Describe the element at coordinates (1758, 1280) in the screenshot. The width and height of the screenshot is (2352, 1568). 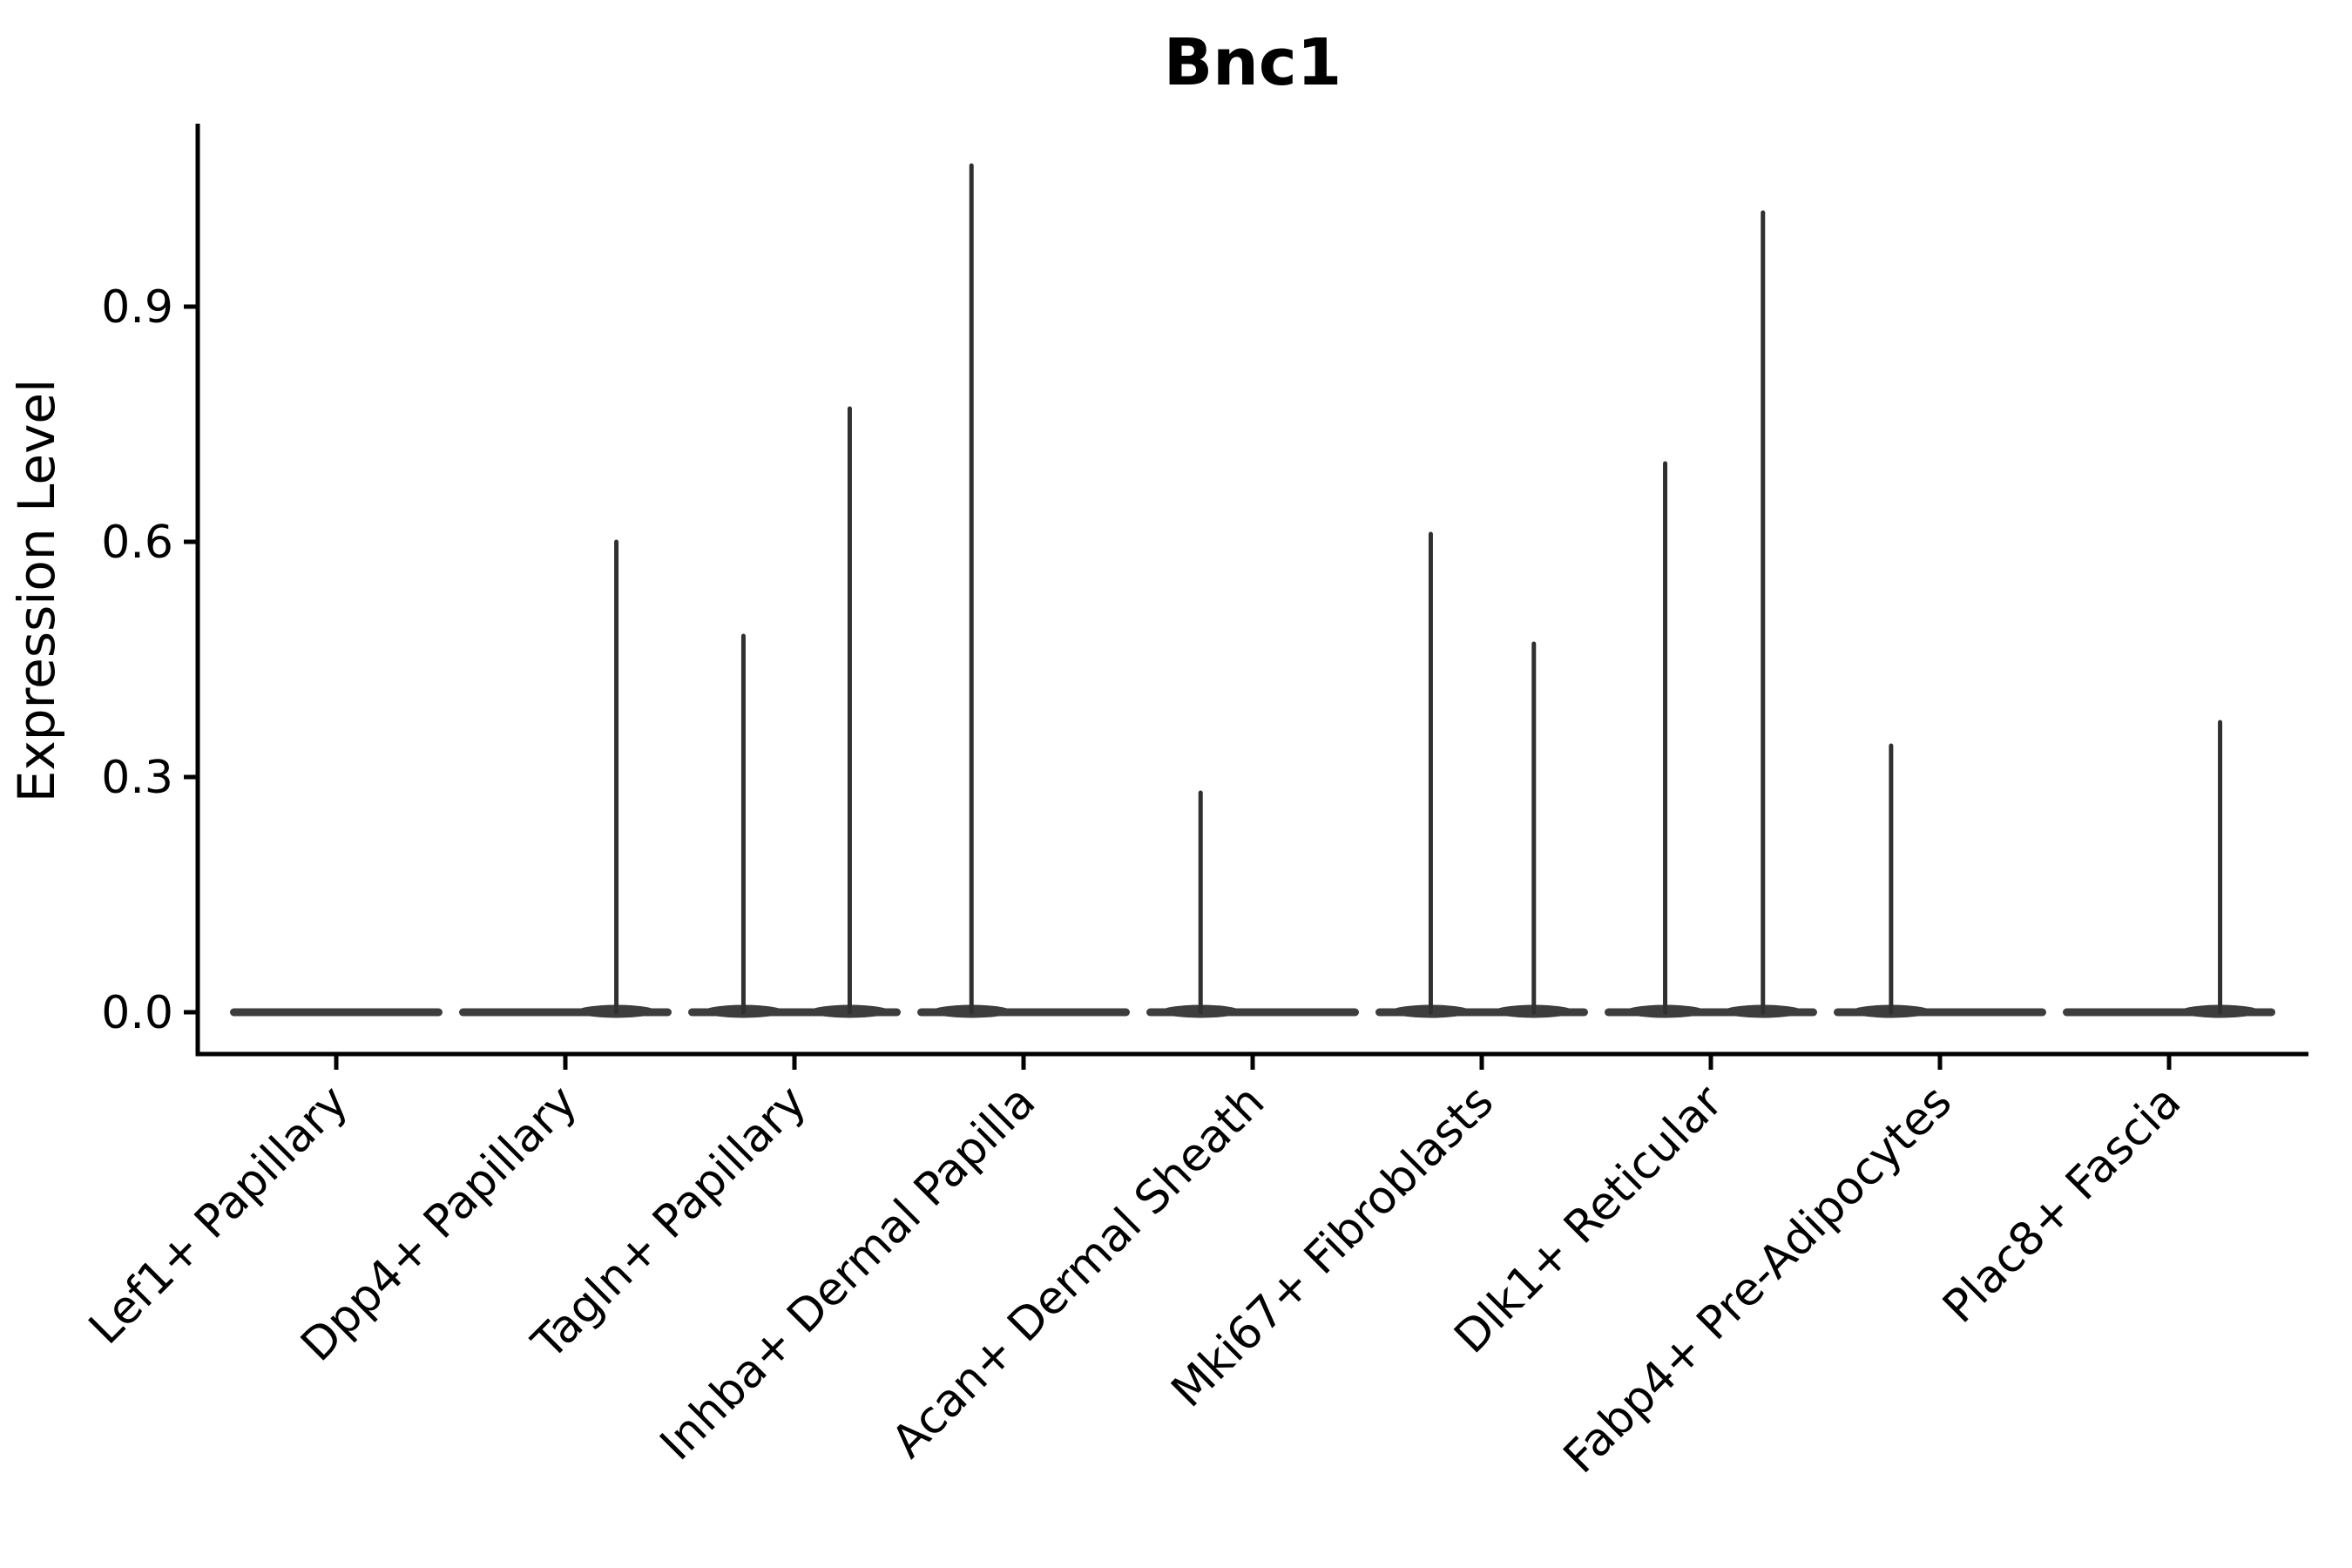
I see `x-tick-label: Fabp4+ Pre-Adipocytes` at that location.